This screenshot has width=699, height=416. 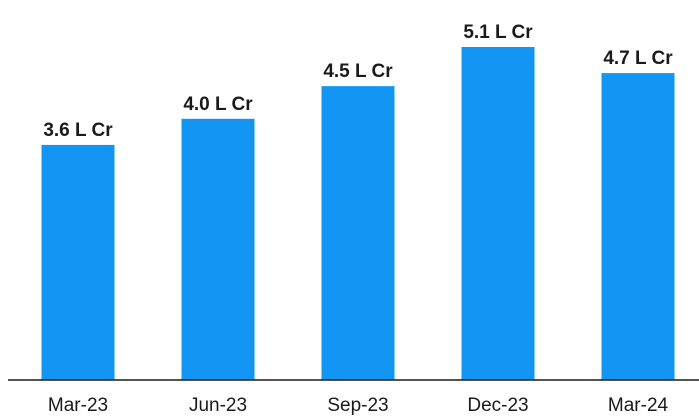 I want to click on x-tick-label-dec-23: Dec-23, so click(x=497, y=405).